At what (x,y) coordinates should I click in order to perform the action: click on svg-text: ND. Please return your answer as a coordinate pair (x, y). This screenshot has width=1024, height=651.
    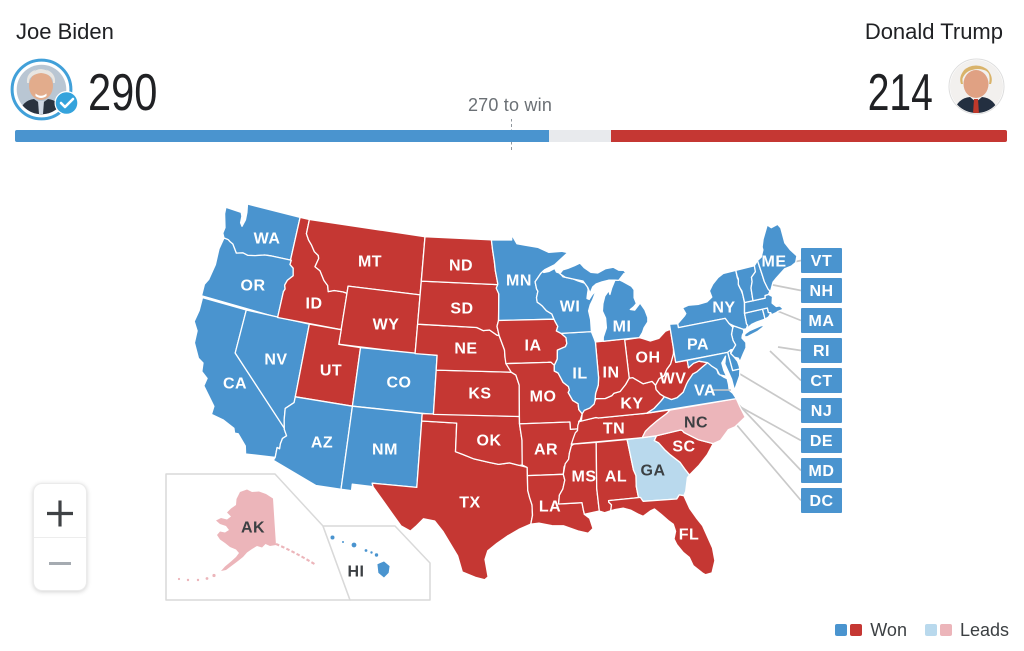
    Looking at the image, I should click on (461, 266).